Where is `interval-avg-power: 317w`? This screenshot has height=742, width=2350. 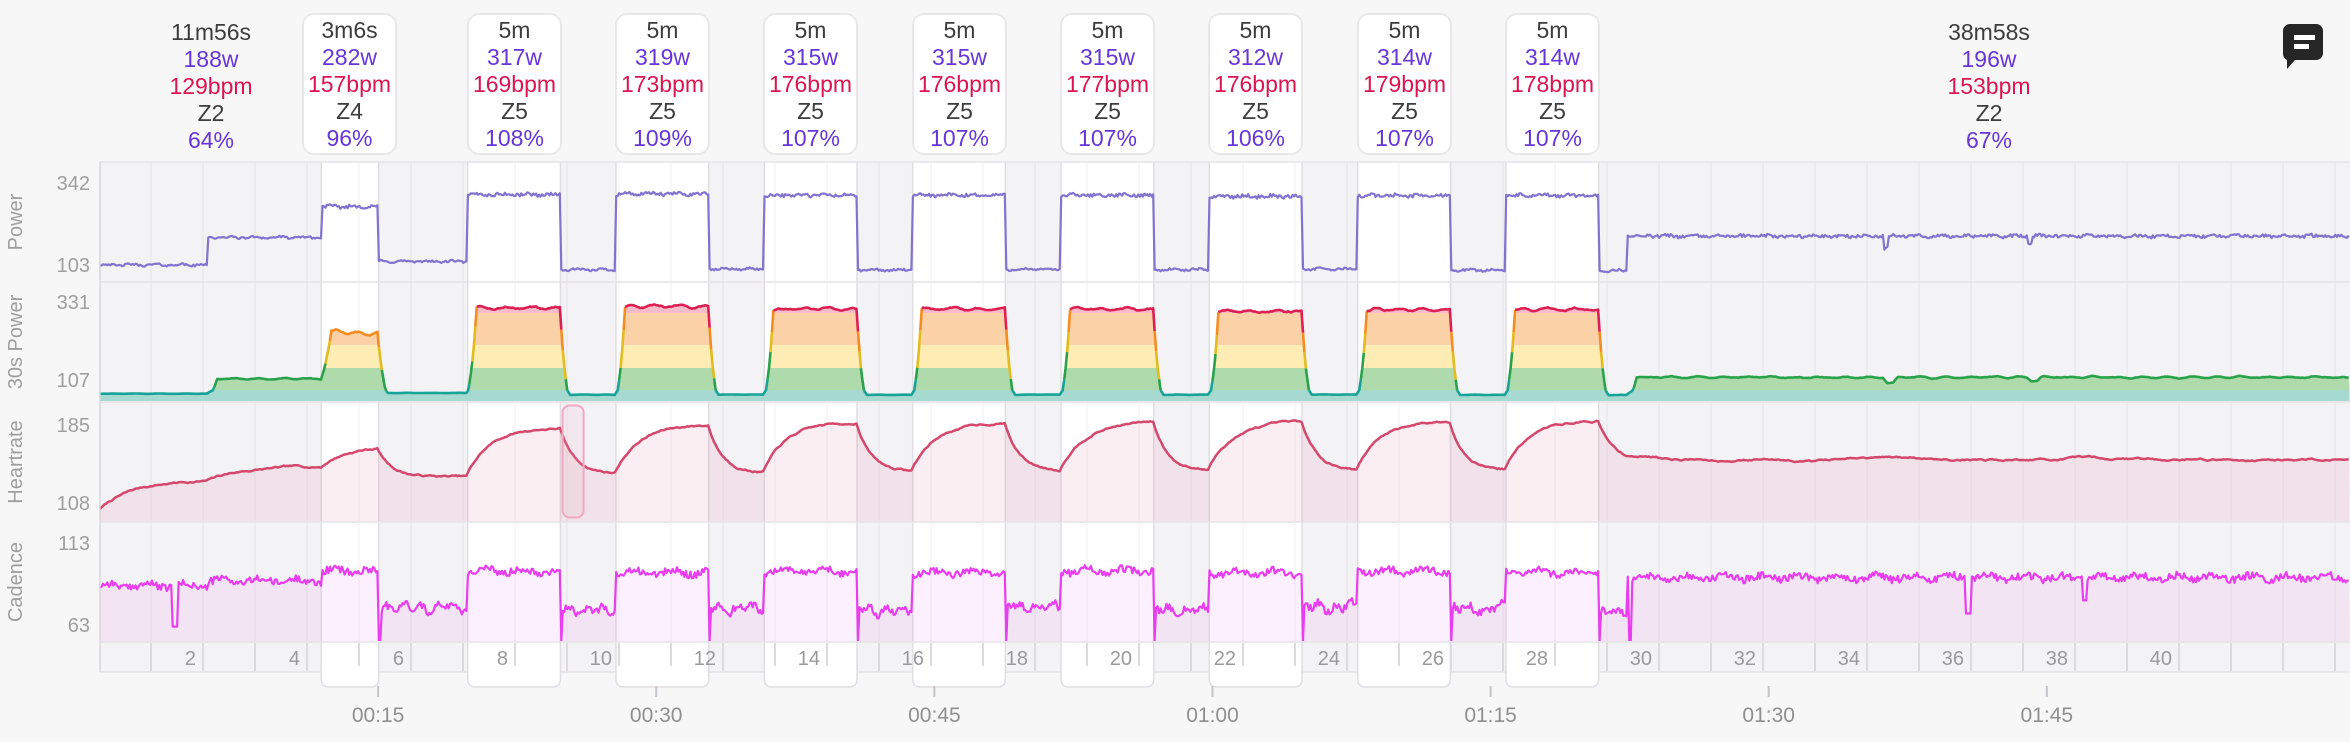 interval-avg-power: 317w is located at coordinates (514, 56).